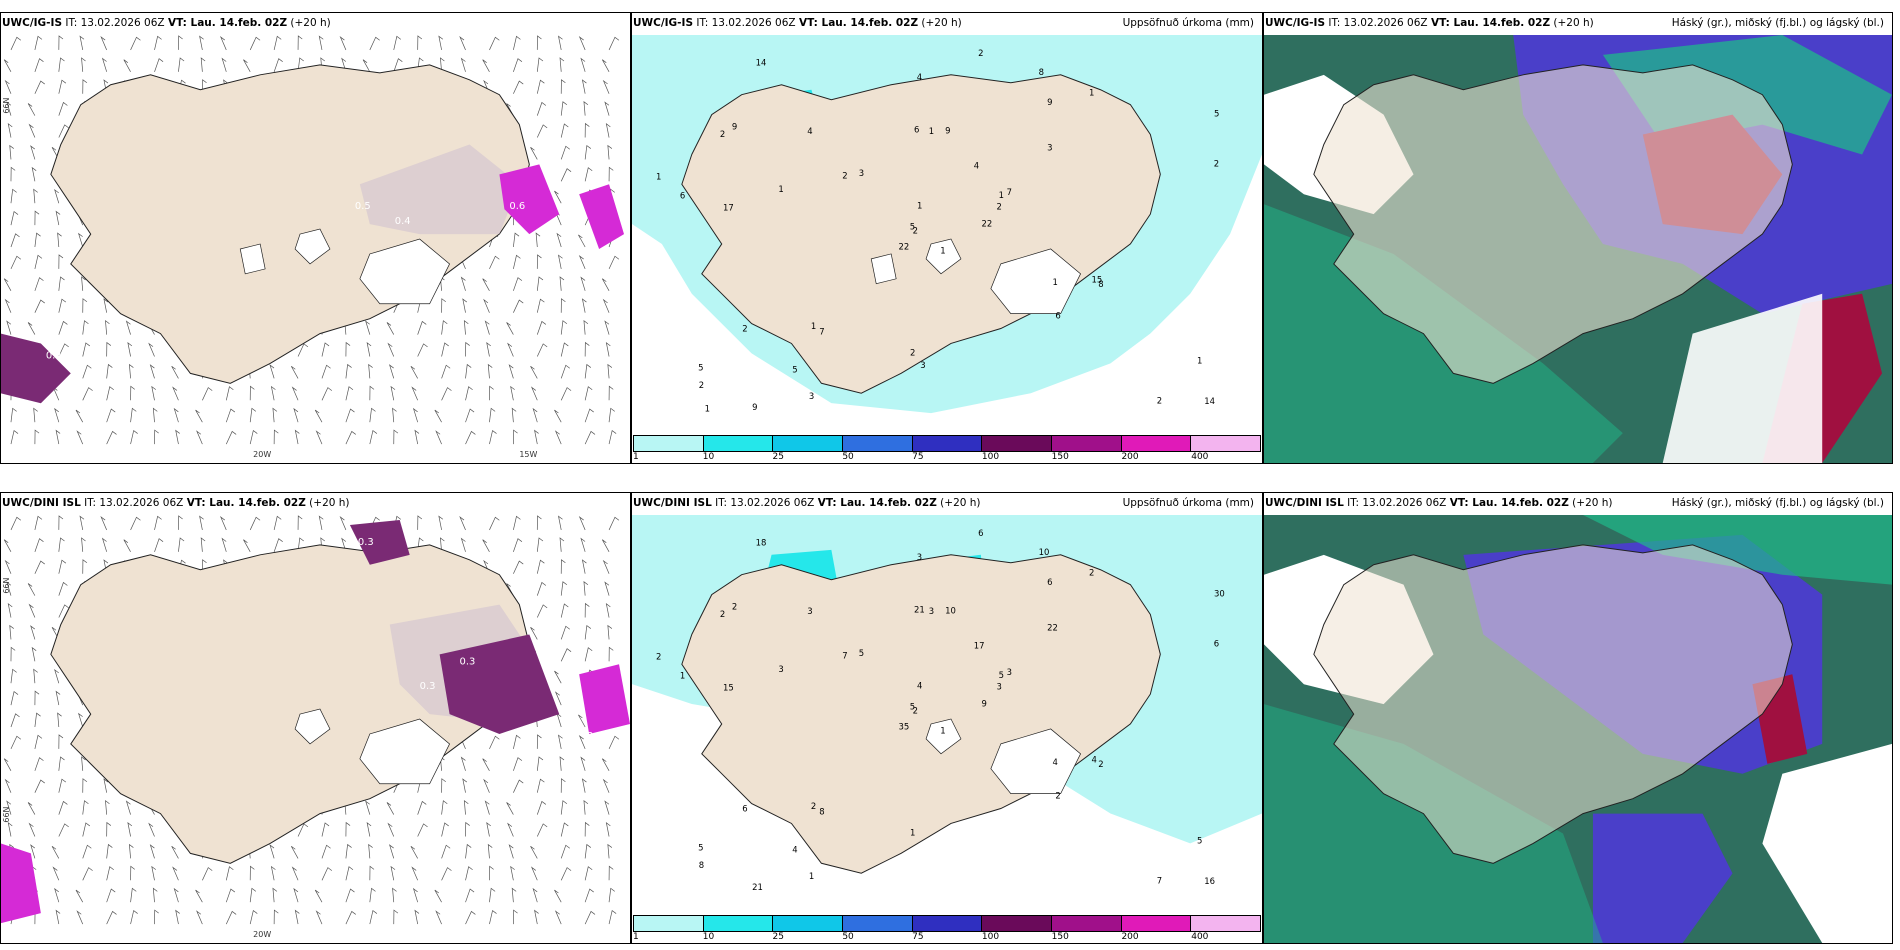 Image resolution: width=1900 pixels, height=950 pixels. Describe the element at coordinates (919, 610) in the screenshot. I see `precip-value: 21` at that location.